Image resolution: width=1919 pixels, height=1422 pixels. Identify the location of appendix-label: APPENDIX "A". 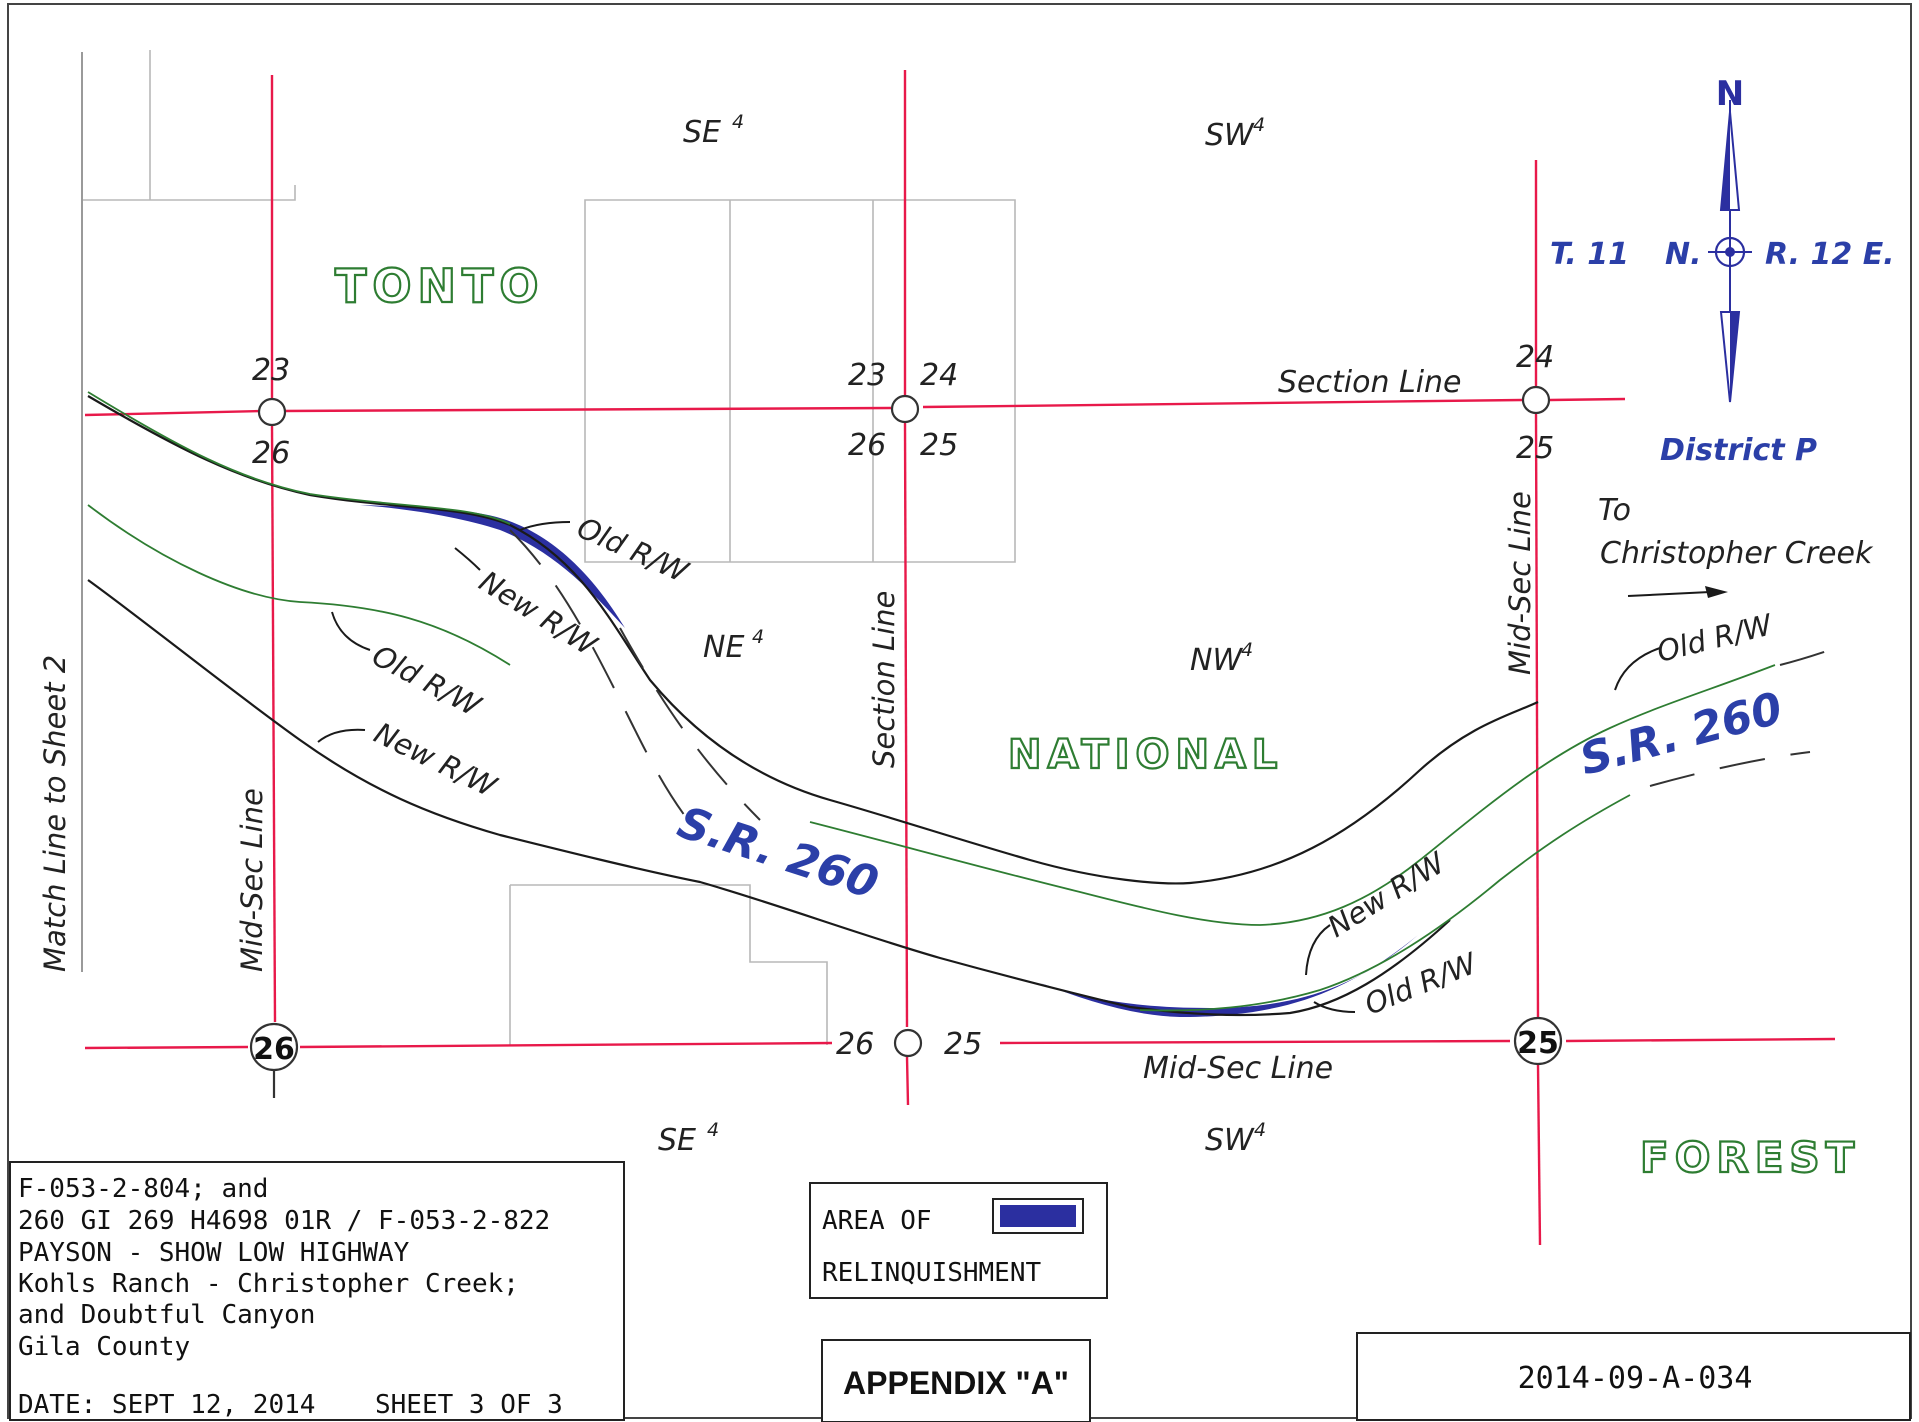
(956, 1383).